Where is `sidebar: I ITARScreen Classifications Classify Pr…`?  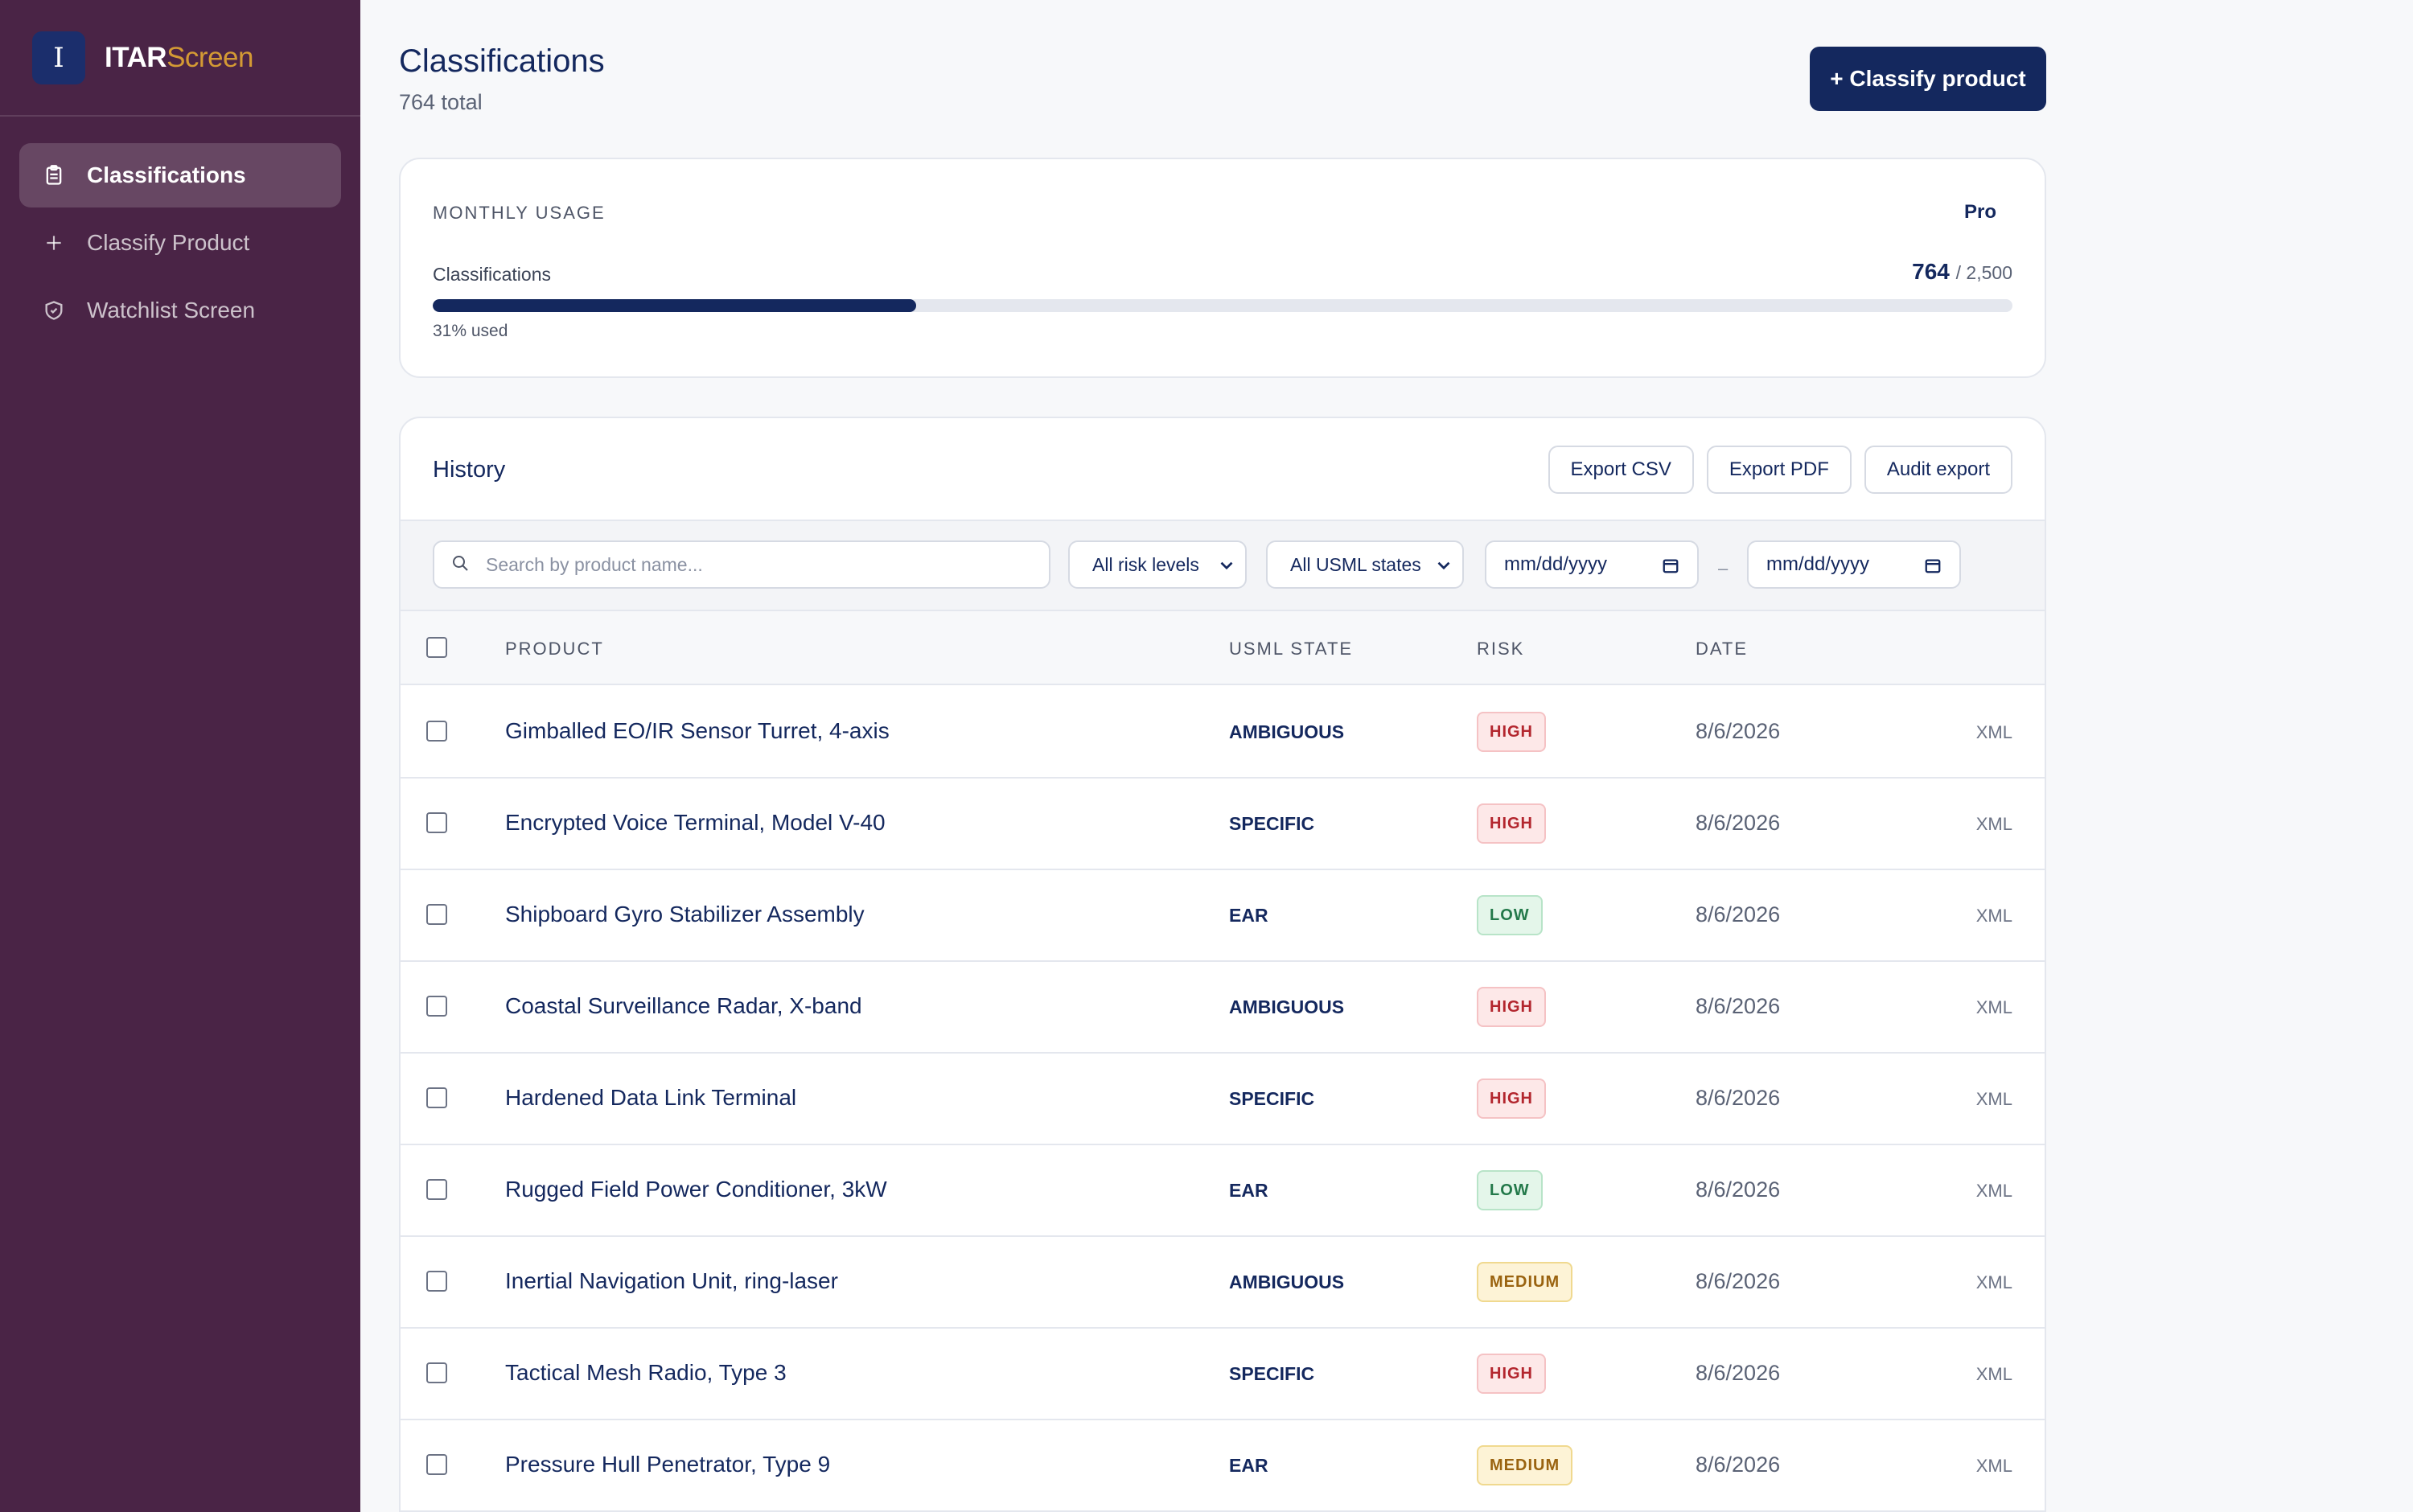 sidebar: I ITARScreen Classifications Classify Pr… is located at coordinates (180, 756).